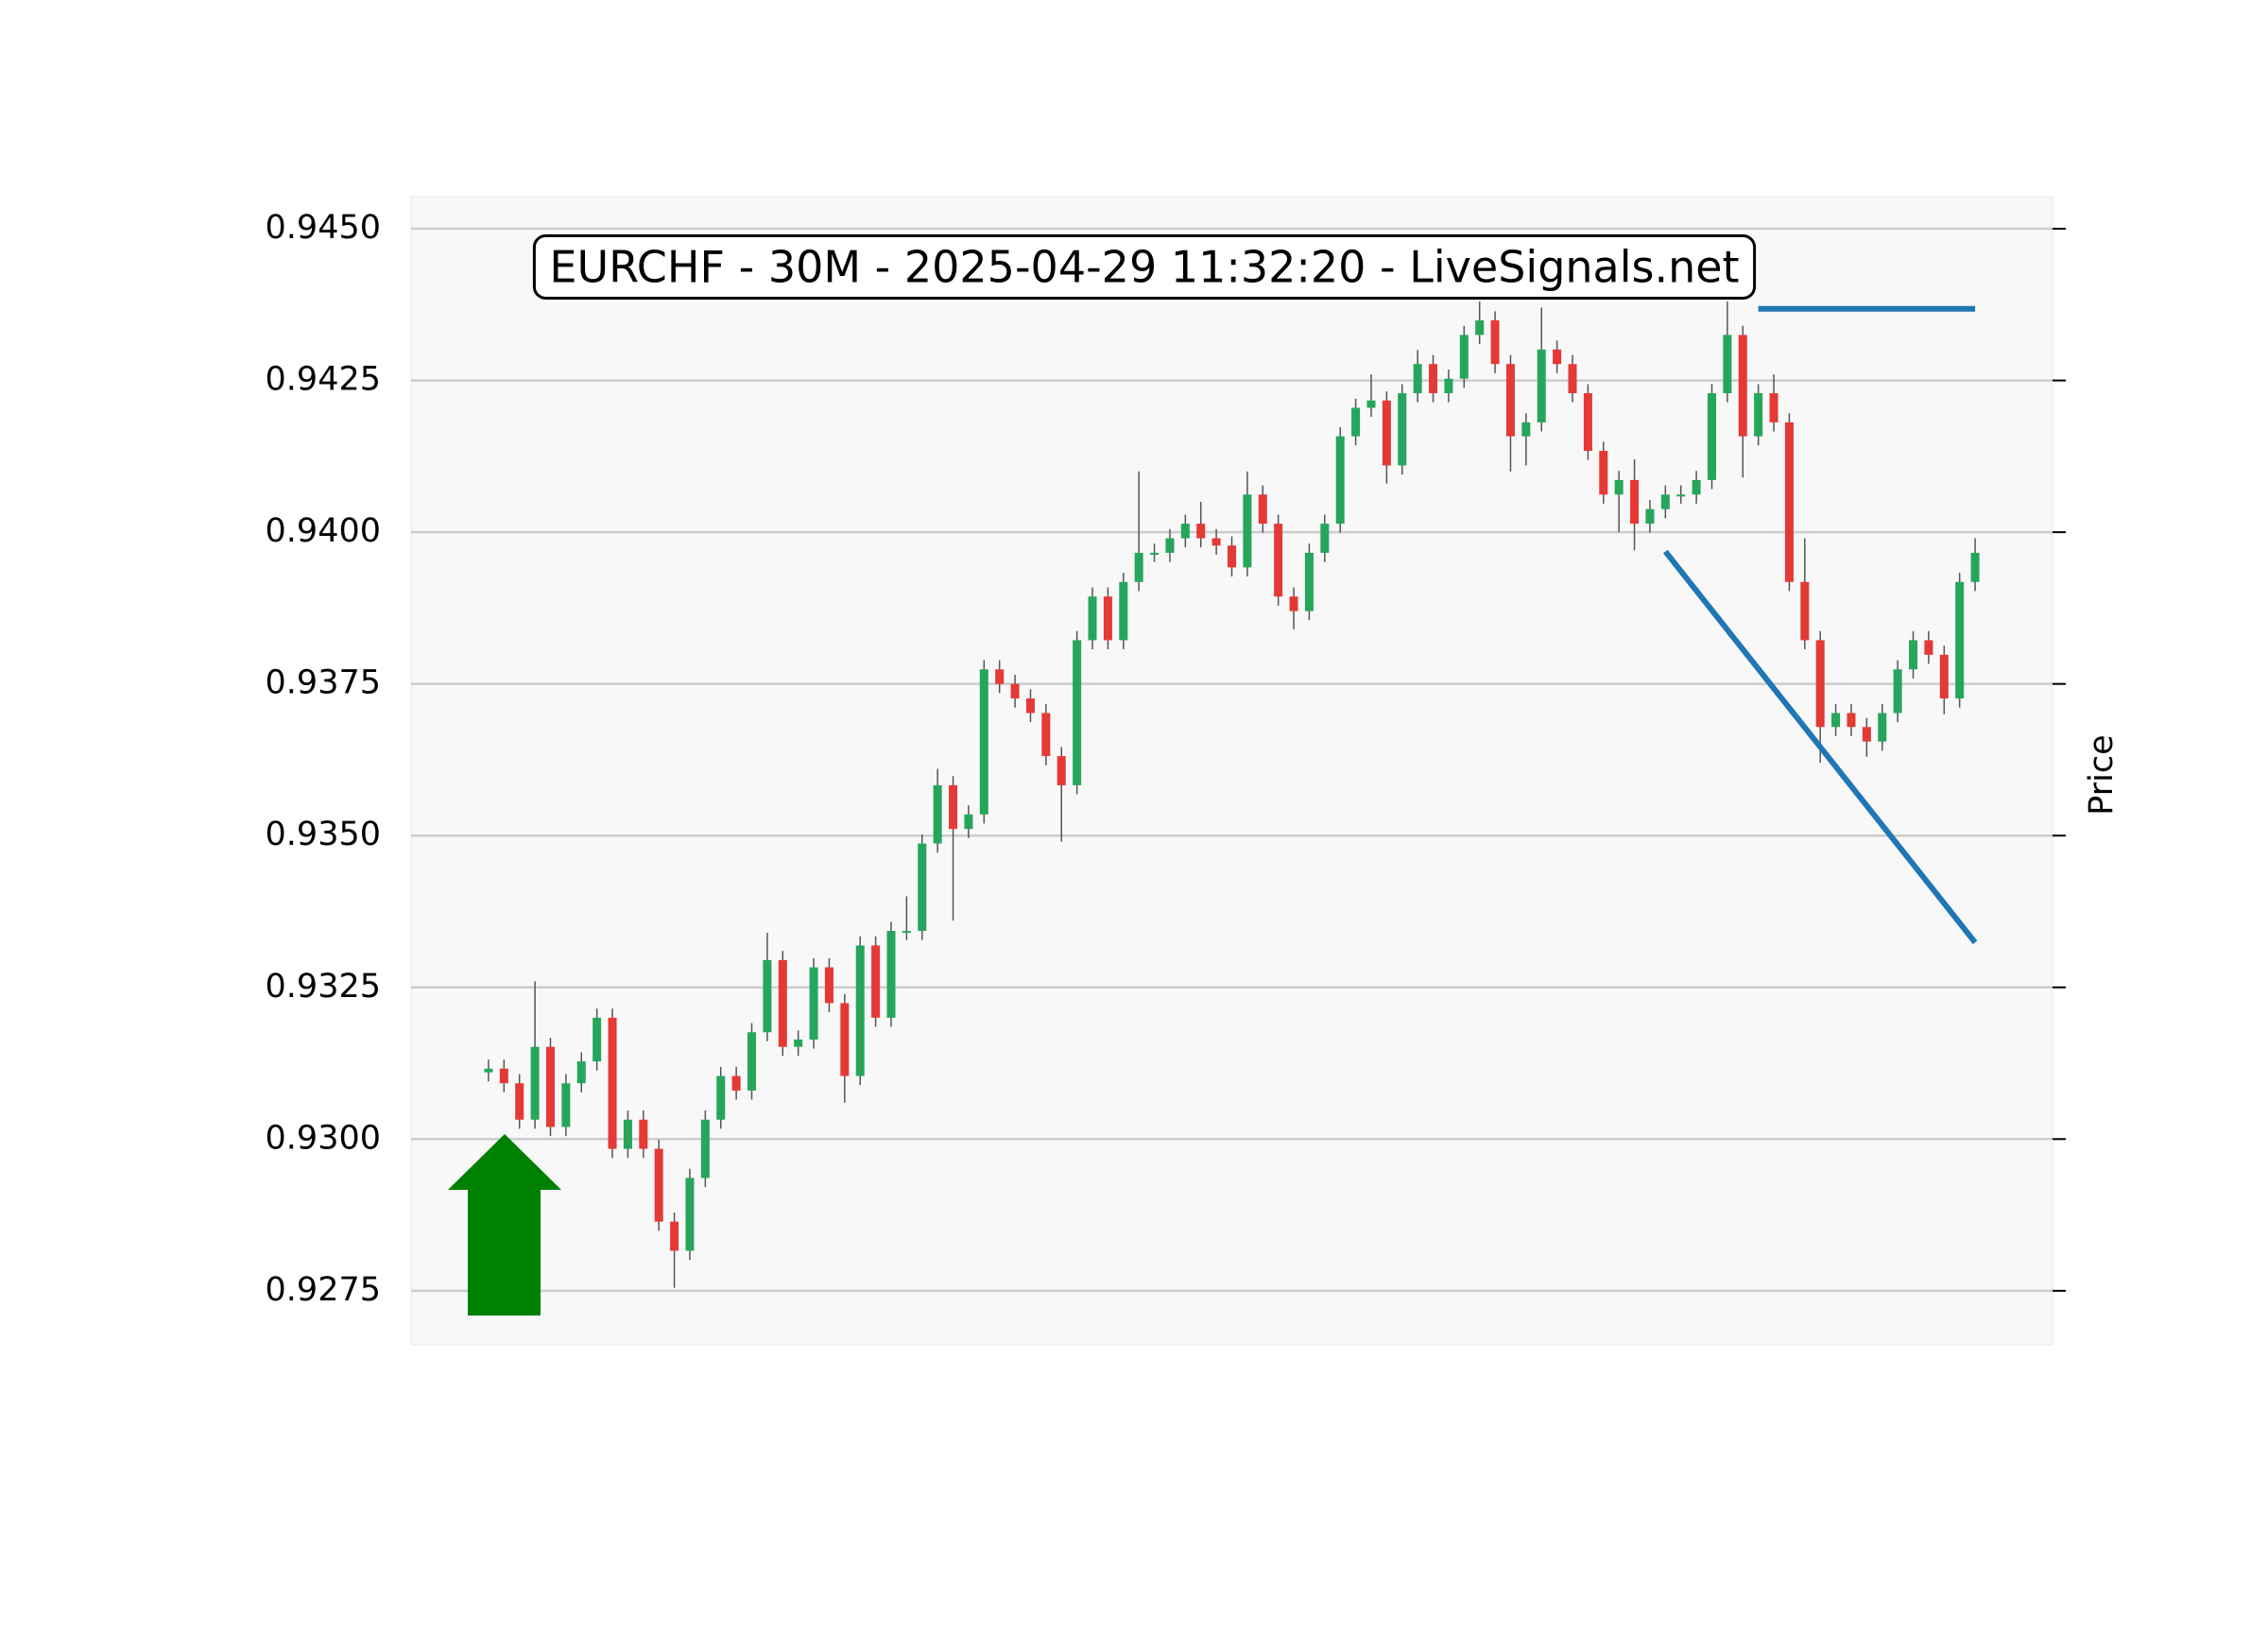 The height and width of the screenshot is (1634, 2268). Describe the element at coordinates (323, 380) in the screenshot. I see `y-tick-label: 0.9425` at that location.